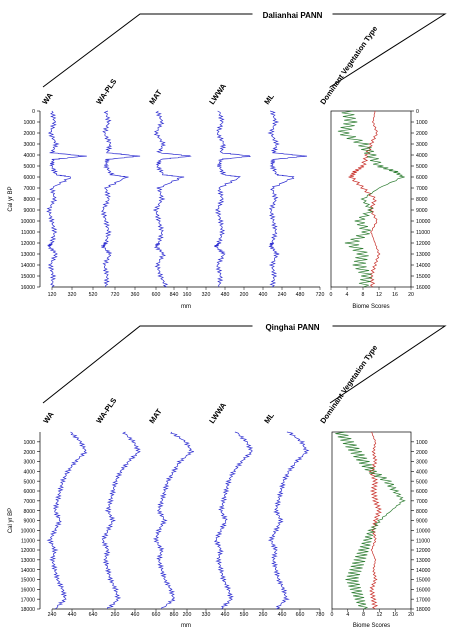 The width and height of the screenshot is (456, 644). I want to click on x-tick-label: 840, so click(174, 295).